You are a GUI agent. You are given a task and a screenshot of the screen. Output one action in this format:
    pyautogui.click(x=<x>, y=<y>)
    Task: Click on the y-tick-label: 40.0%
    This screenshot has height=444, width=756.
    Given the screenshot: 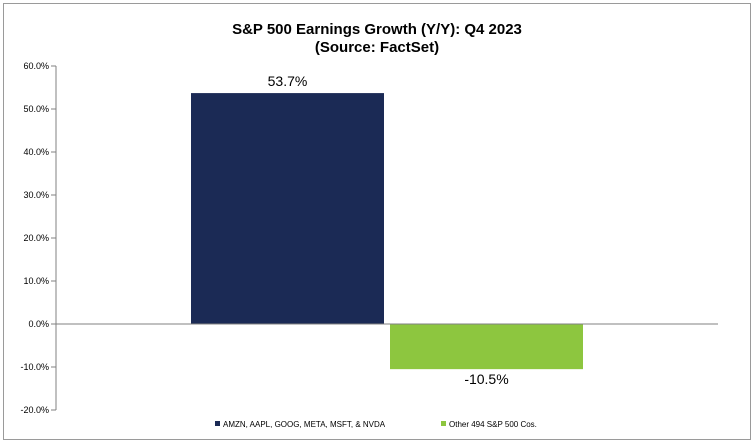 What is the action you would take?
    pyautogui.click(x=36, y=152)
    